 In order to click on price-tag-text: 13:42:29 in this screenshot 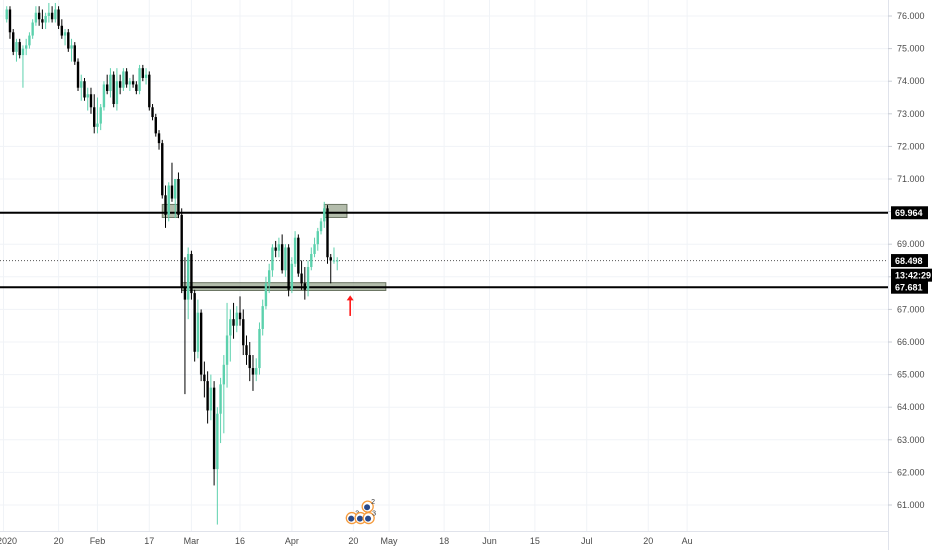, I will do `click(913, 275)`.